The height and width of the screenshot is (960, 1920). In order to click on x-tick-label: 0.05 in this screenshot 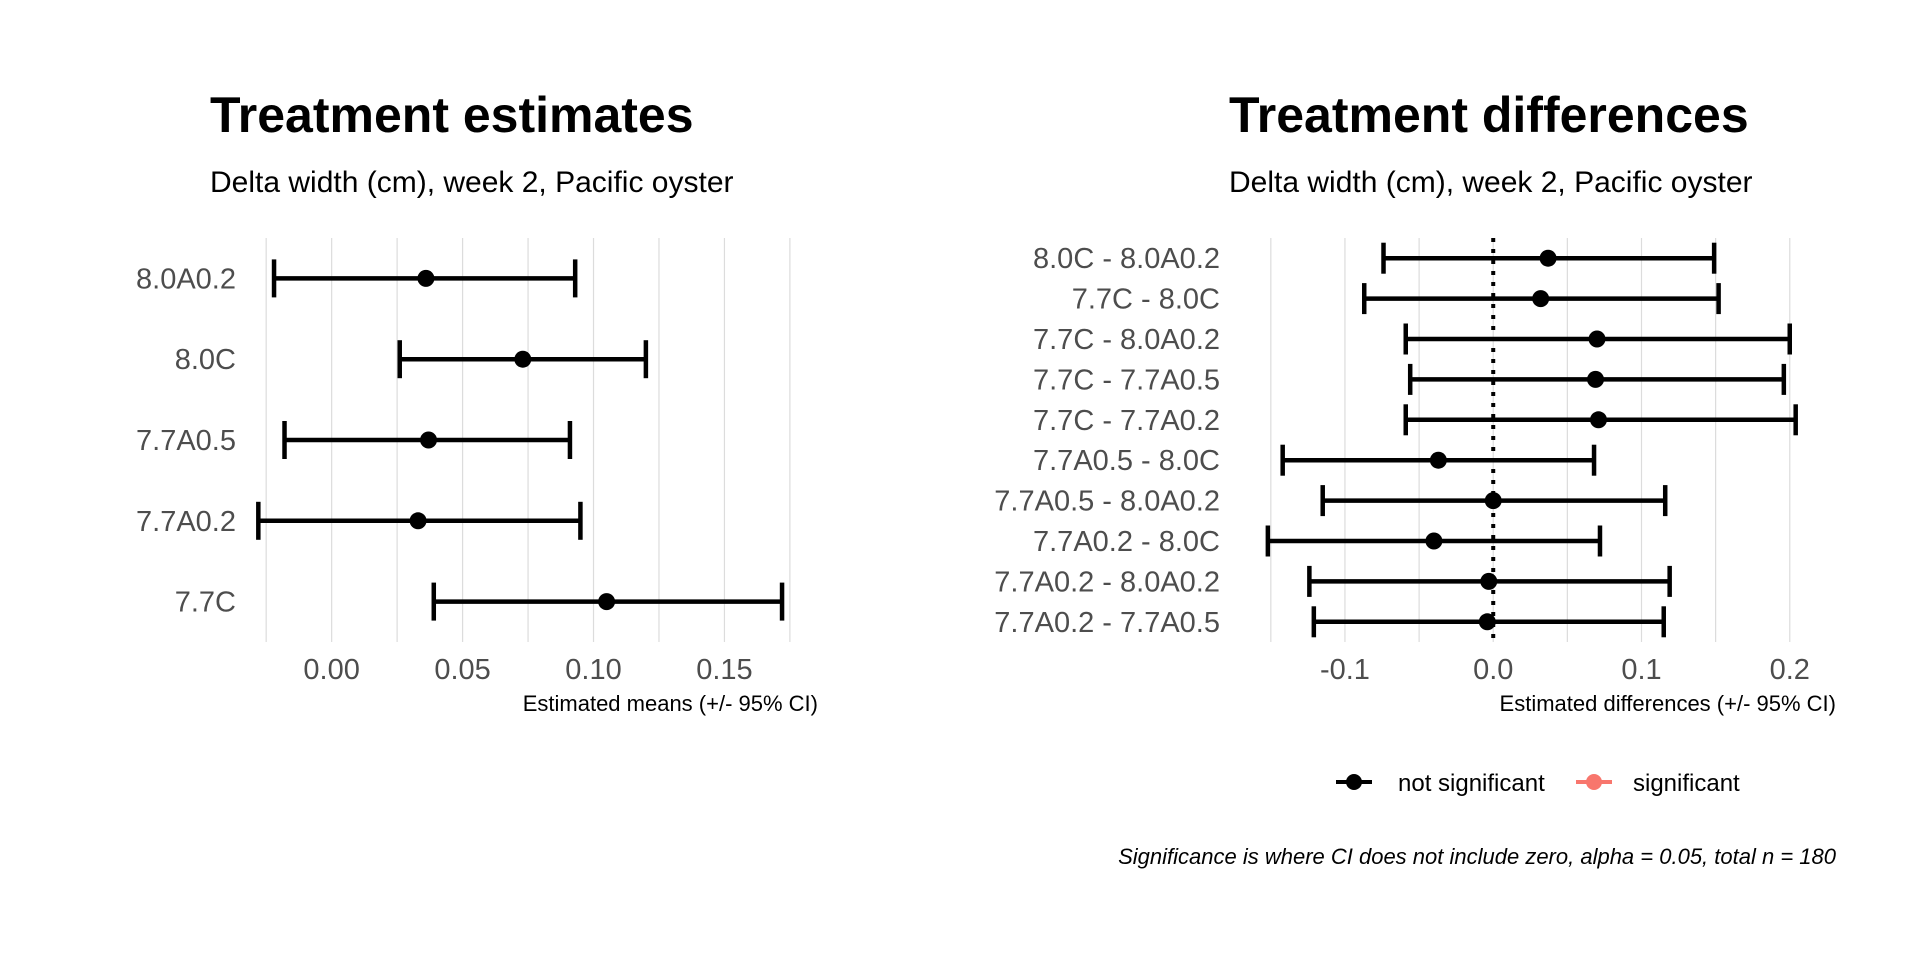, I will do `click(462, 670)`.